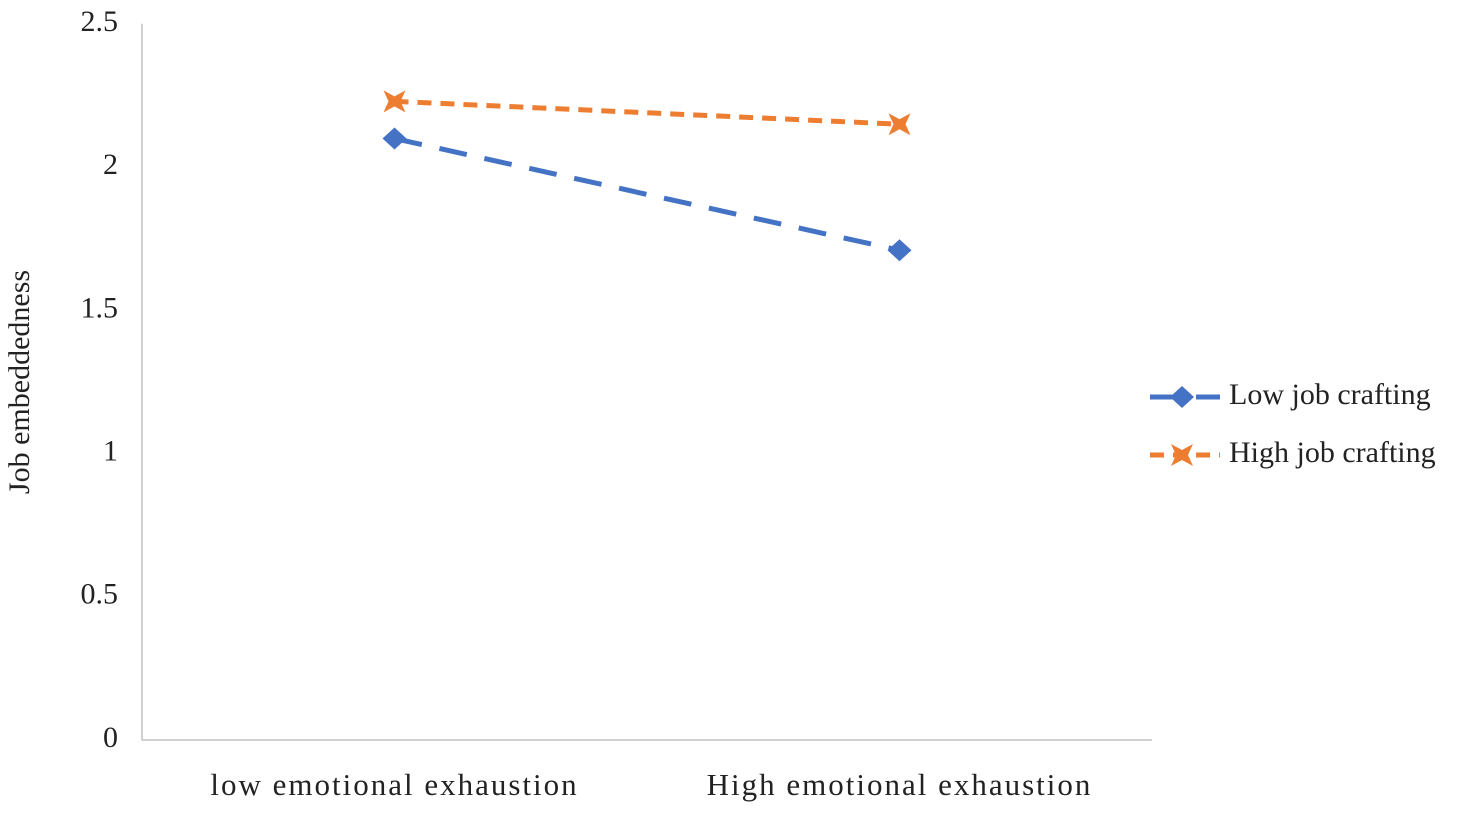 The width and height of the screenshot is (1477, 818). What do you see at coordinates (394, 784) in the screenshot?
I see `x-tick-label: low emotional exhaustion` at bounding box center [394, 784].